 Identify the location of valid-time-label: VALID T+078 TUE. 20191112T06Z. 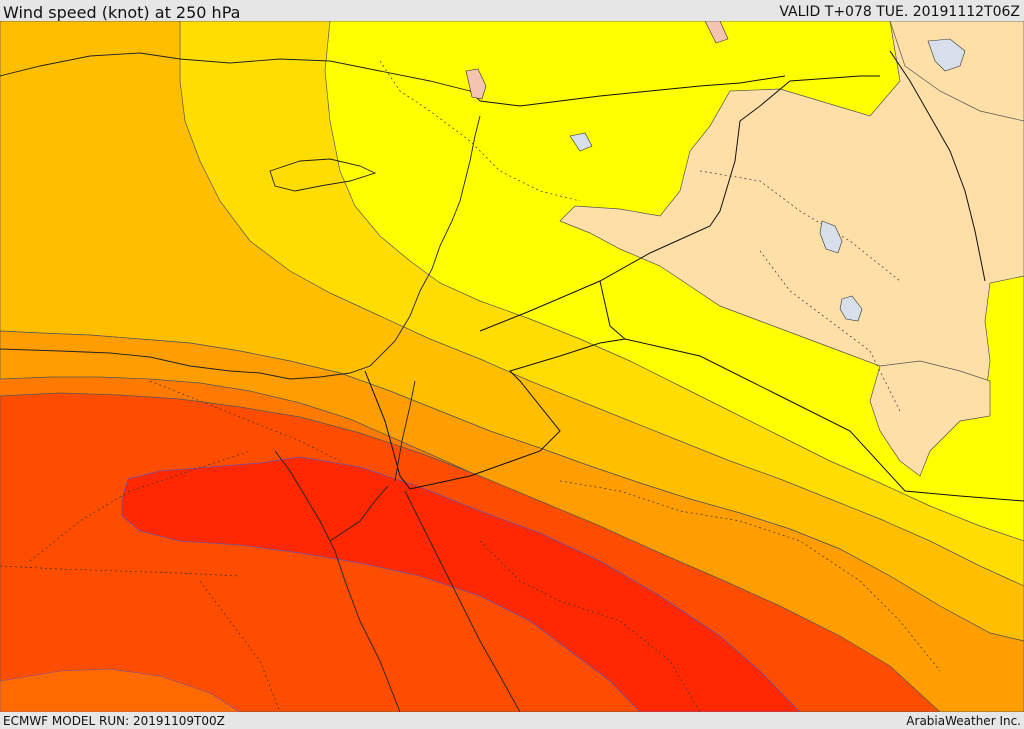
(899, 12).